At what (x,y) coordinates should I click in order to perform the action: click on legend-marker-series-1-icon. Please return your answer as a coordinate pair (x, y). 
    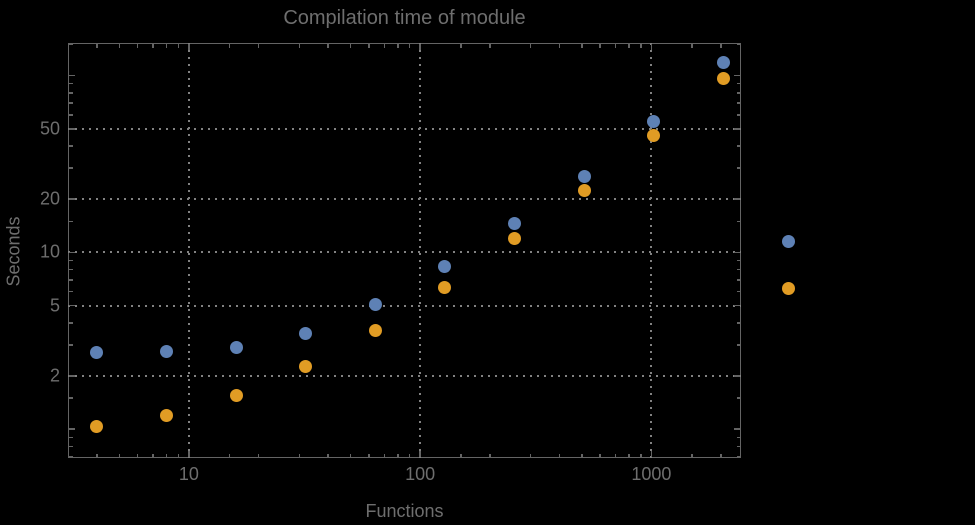
    Looking at the image, I should click on (788, 241).